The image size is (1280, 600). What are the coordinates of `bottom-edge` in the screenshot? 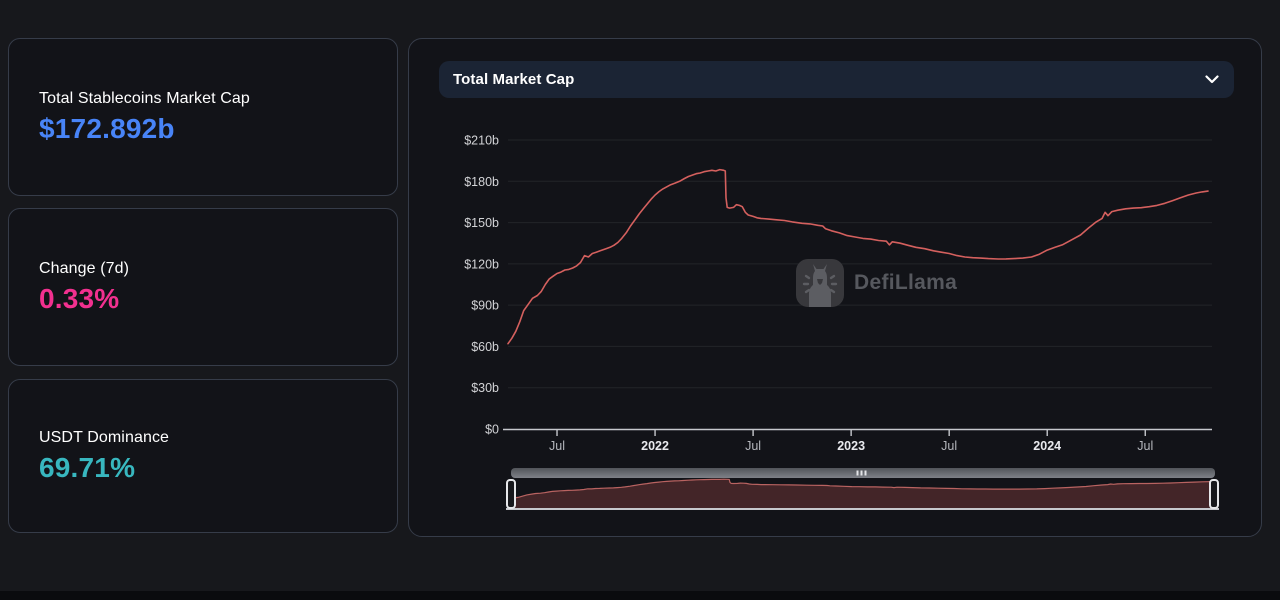 It's located at (640, 595).